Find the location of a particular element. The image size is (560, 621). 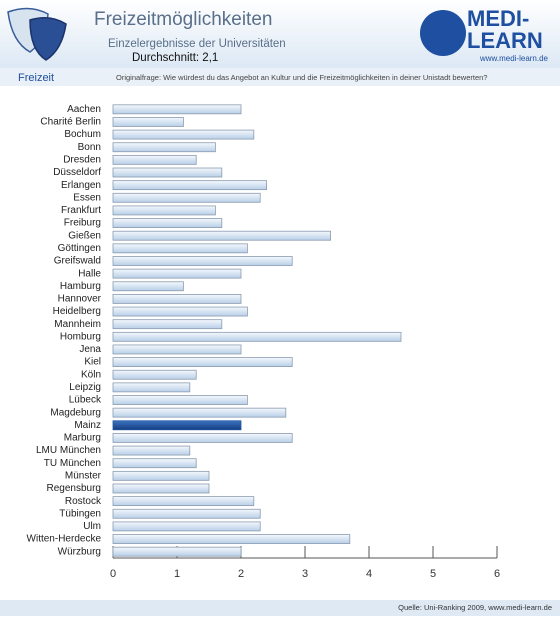

y-tick-label: Homburg is located at coordinates (80, 336).